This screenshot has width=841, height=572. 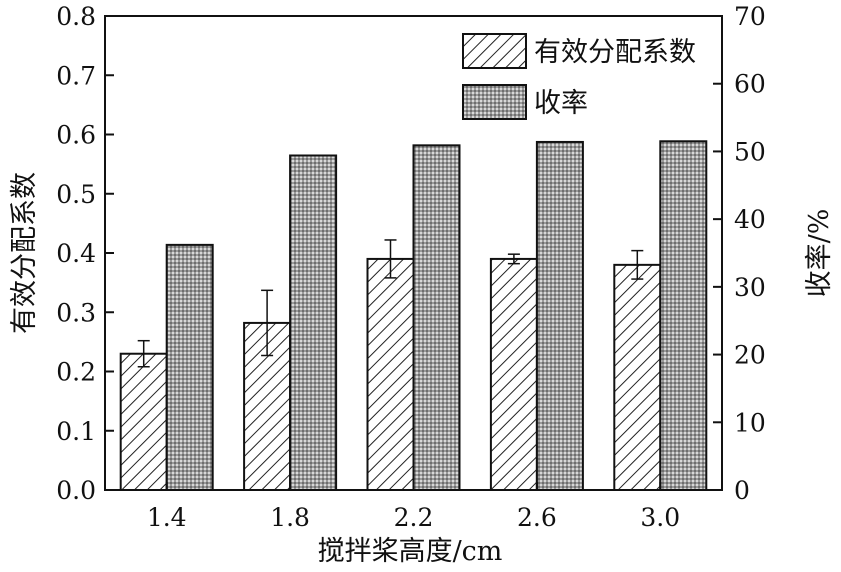 What do you see at coordinates (750, 287) in the screenshot?
I see `y-right-tick-label: 30` at bounding box center [750, 287].